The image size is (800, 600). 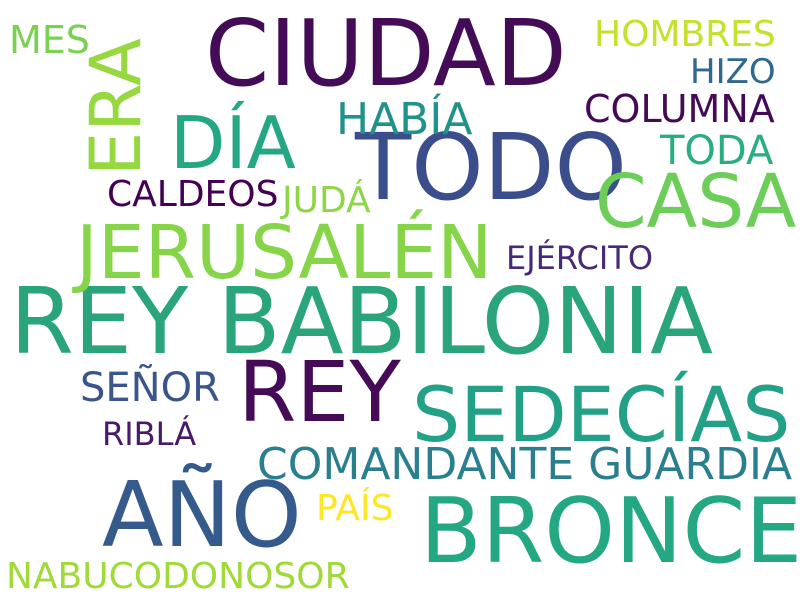 What do you see at coordinates (717, 151) in the screenshot?
I see `word-toda: TODA` at bounding box center [717, 151].